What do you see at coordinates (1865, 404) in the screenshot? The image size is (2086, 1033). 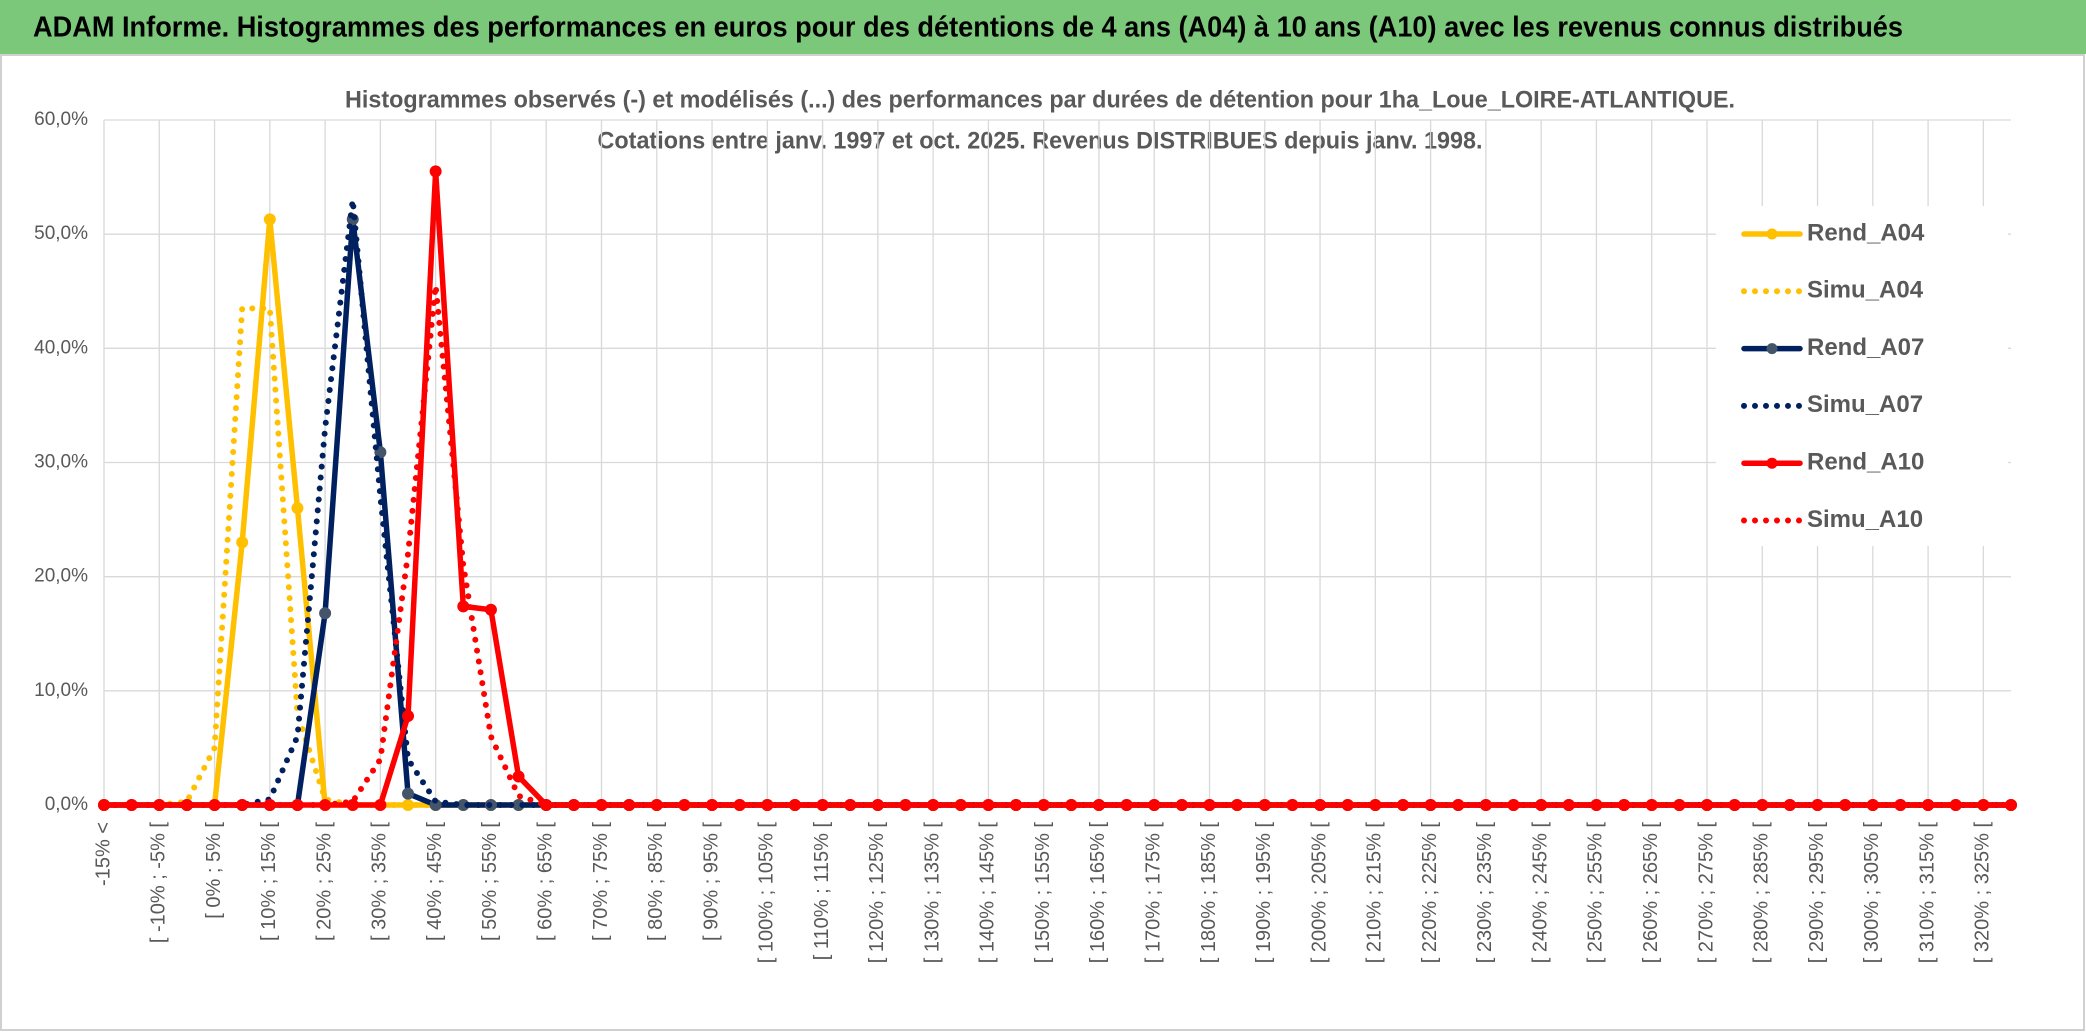 I see `legend-label: Simu_A07` at bounding box center [1865, 404].